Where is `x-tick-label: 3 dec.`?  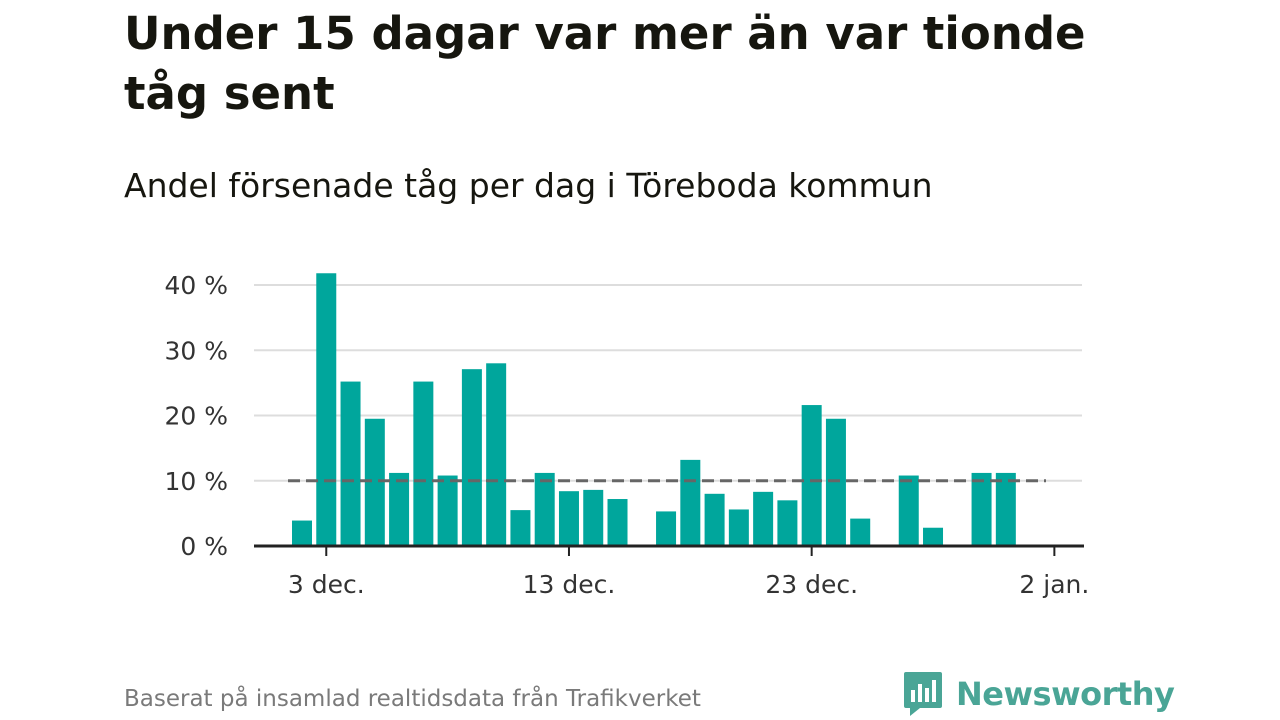
x-tick-label: 3 dec. is located at coordinates (326, 584).